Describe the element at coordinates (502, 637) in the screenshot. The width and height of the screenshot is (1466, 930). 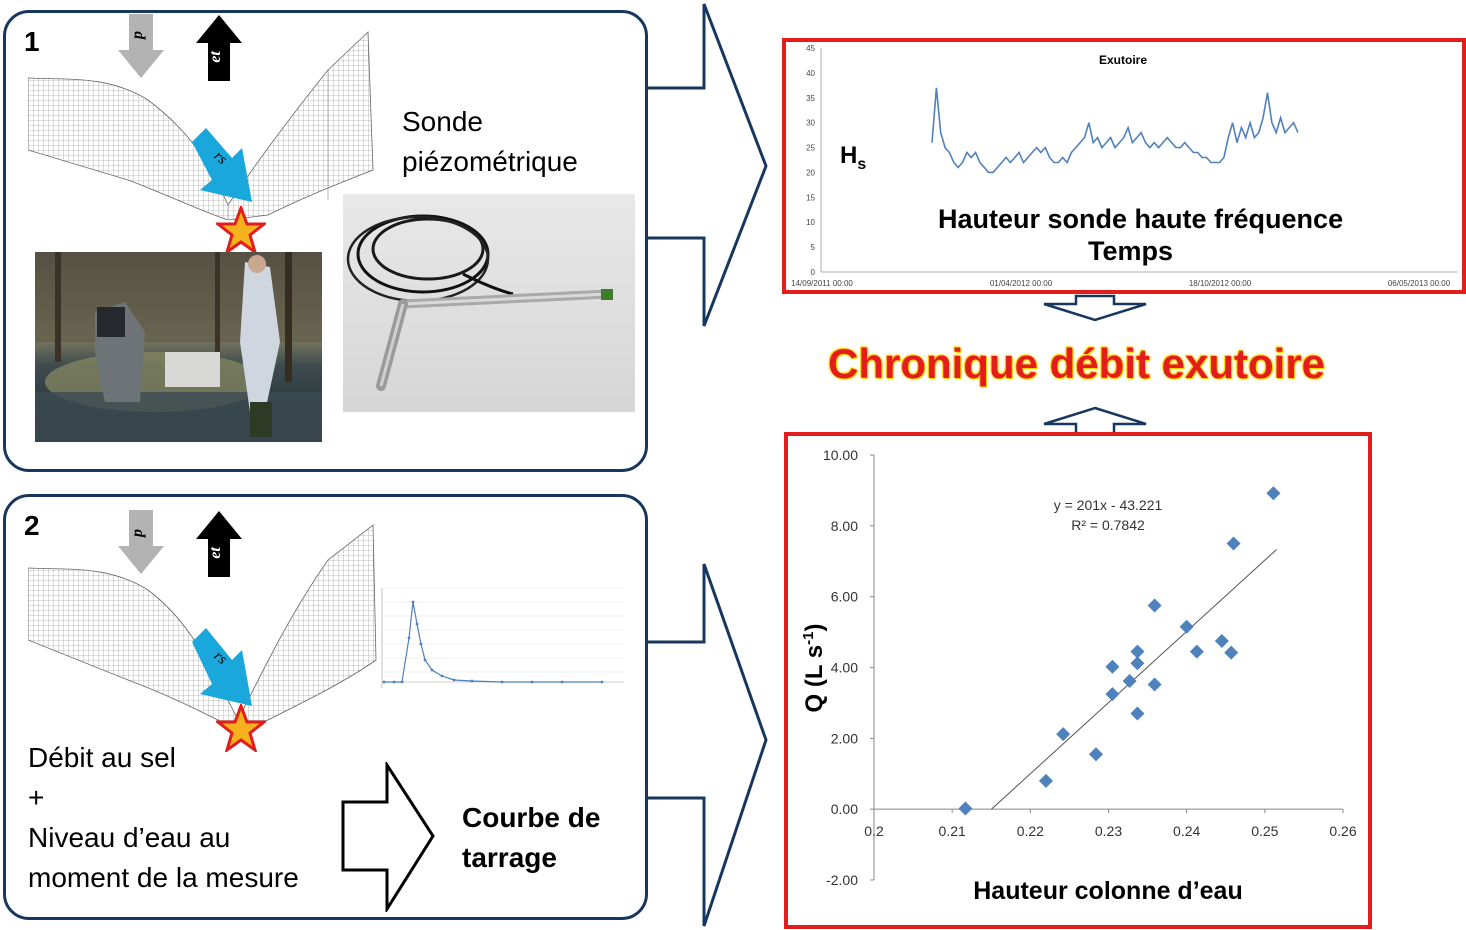
I see `salt-dilution-thumbnail` at that location.